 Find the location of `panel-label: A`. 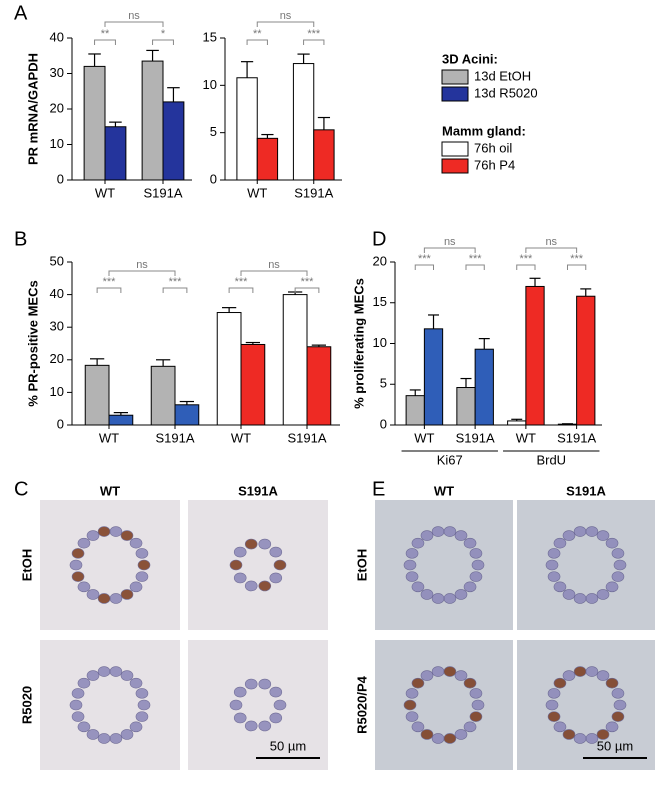

panel-label: A is located at coordinates (21, 13).